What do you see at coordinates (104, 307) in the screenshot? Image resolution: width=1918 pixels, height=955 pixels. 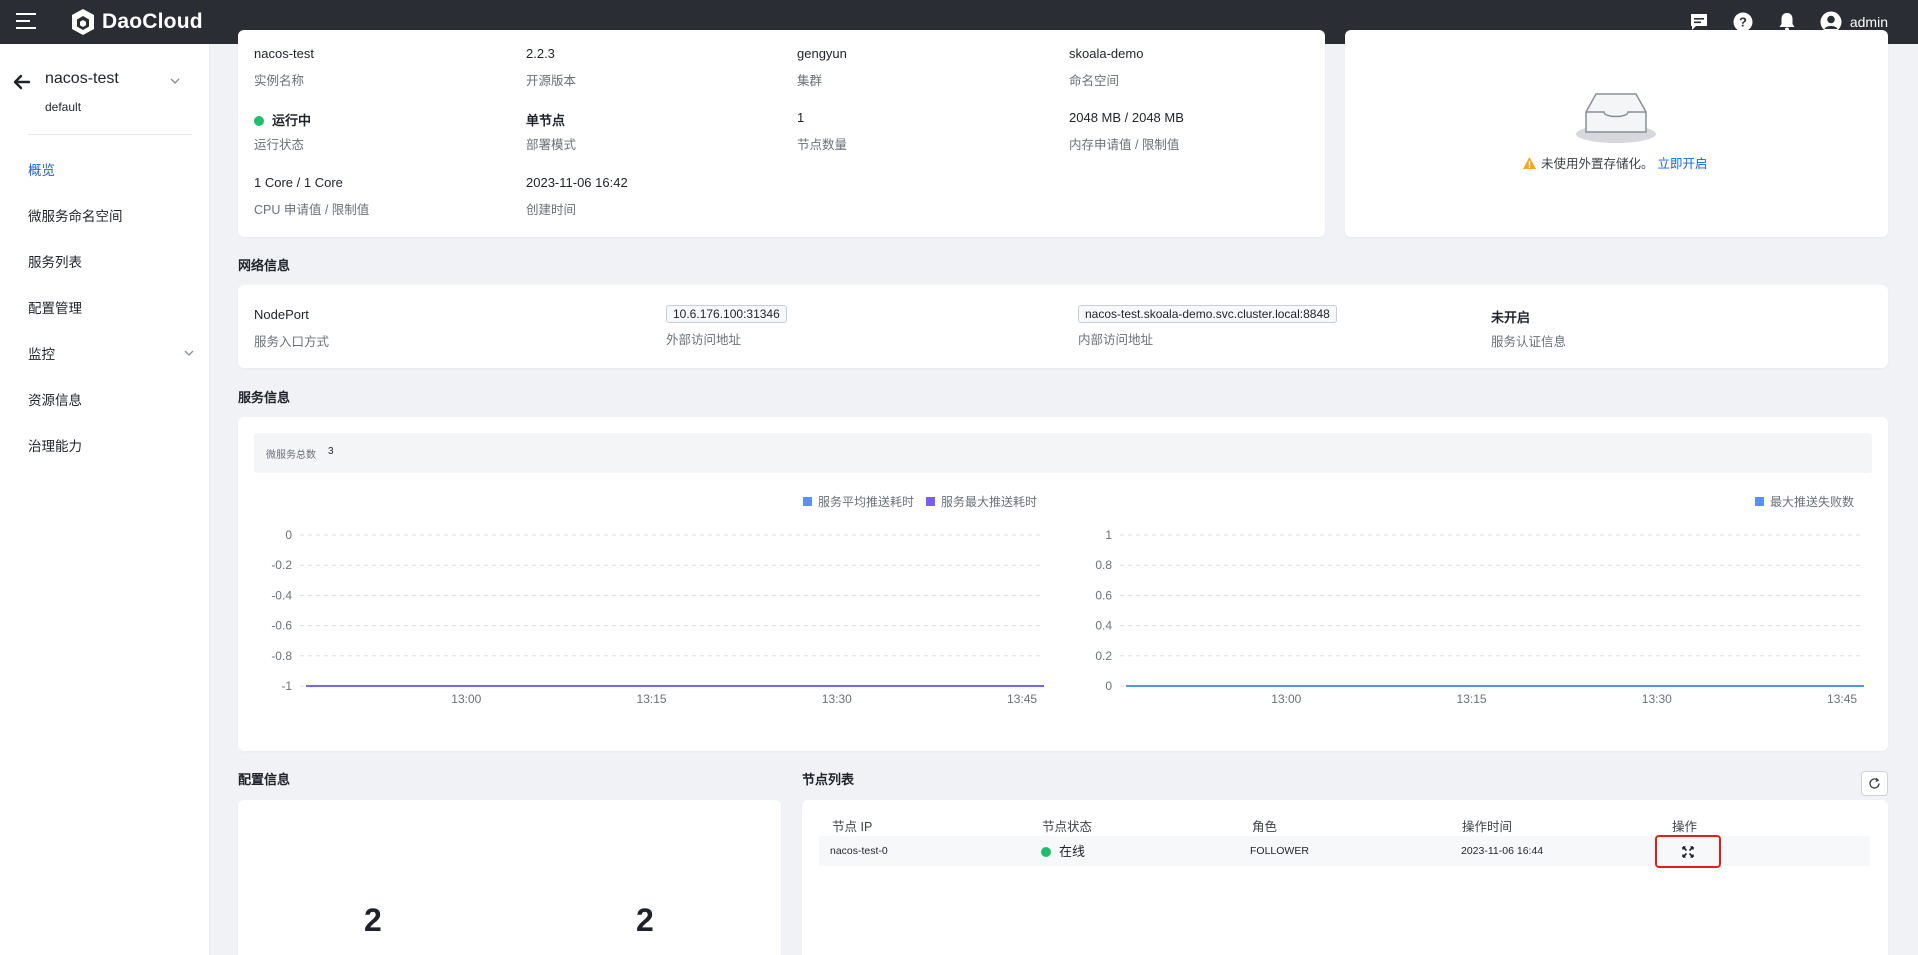 I see `sidebar-item-config: 配置管理` at bounding box center [104, 307].